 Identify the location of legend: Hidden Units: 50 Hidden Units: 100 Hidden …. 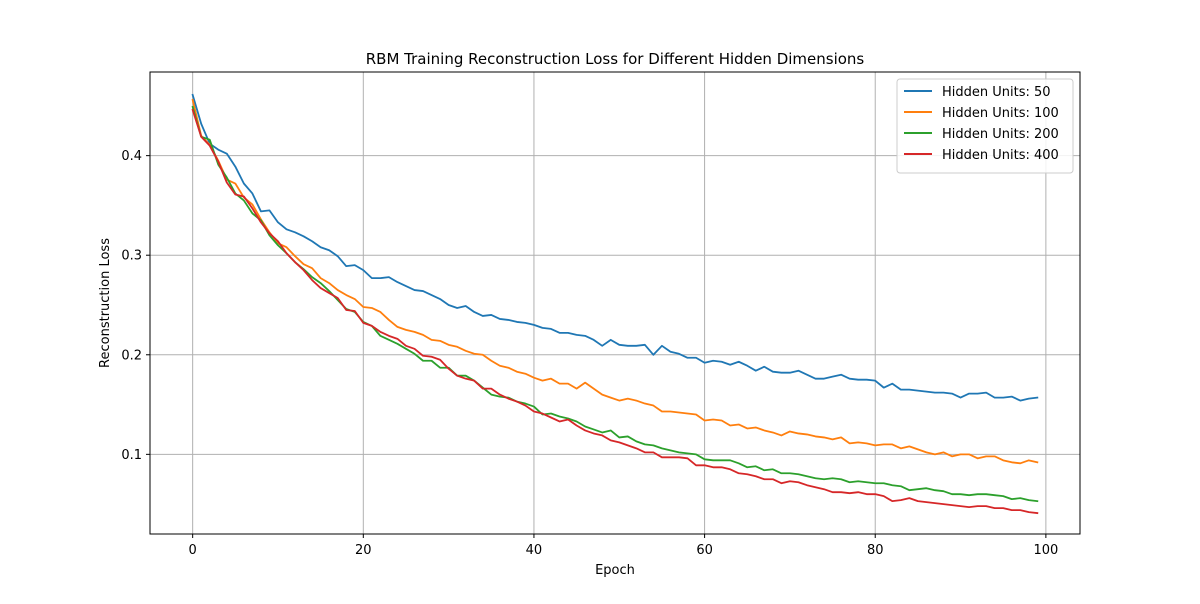
(985, 126).